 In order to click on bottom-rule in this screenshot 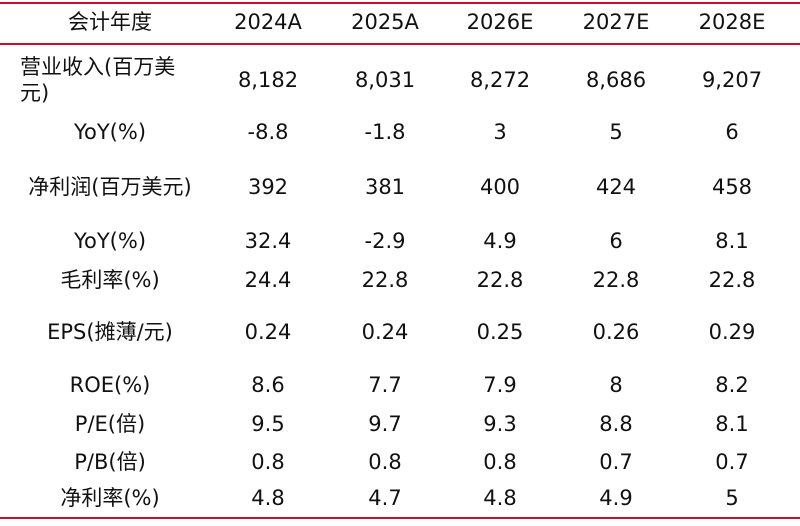, I will do `click(400, 518)`.